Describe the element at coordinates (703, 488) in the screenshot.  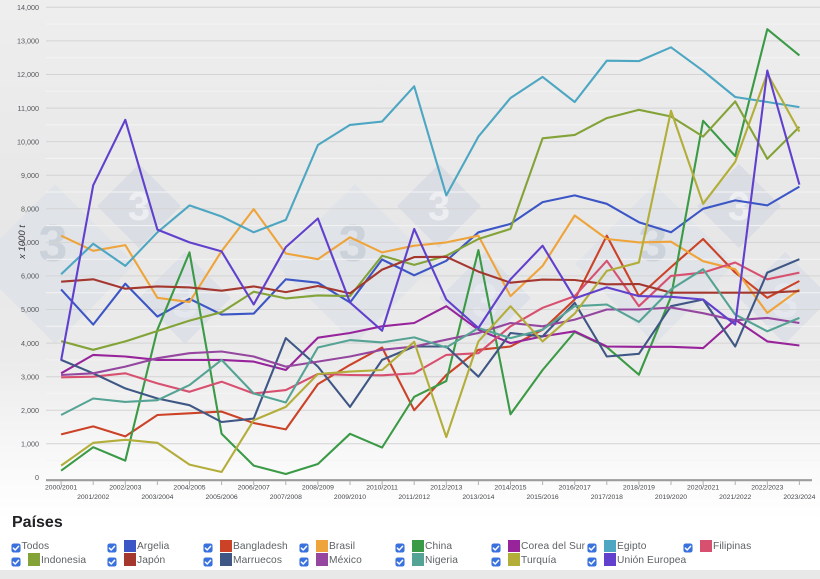
I see `svg-text: 2020/2021` at that location.